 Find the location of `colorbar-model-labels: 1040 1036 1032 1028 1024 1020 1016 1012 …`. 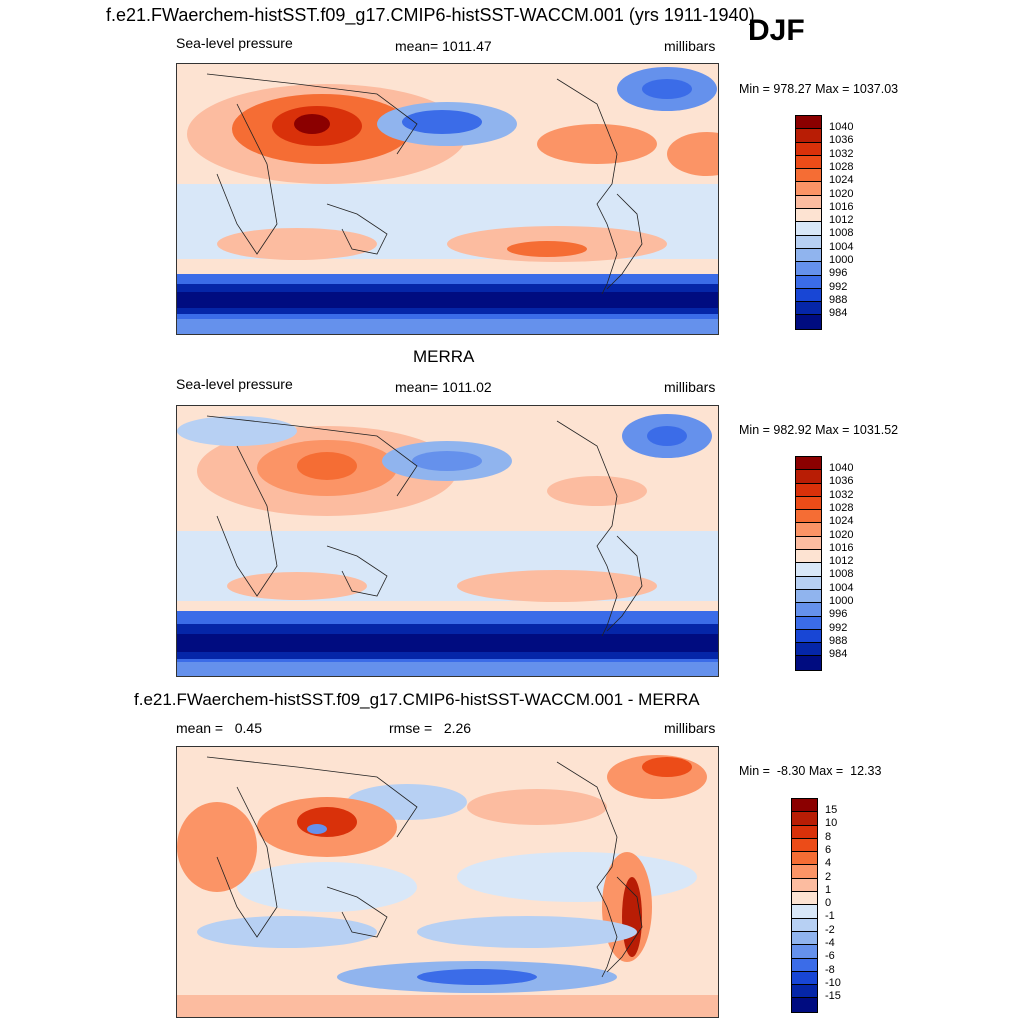

colorbar-model-labels: 1040 1036 1032 1028 1024 1020 1016 1012 … is located at coordinates (849, 226).